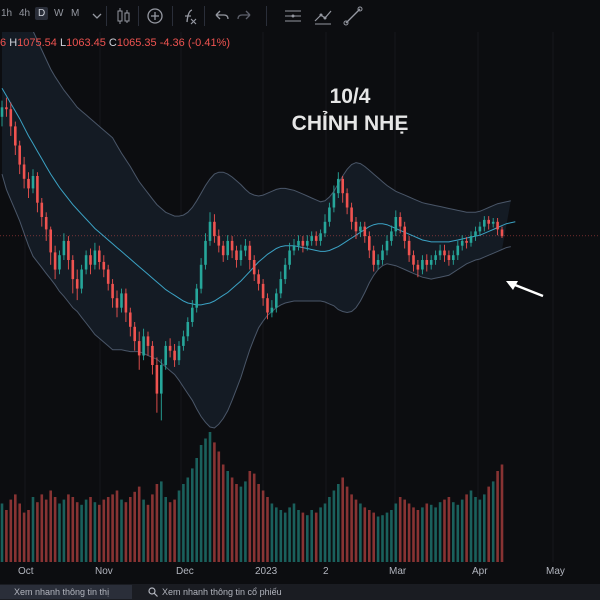 This screenshot has height=600, width=600. I want to click on timeframe-m: M, so click(75, 13).